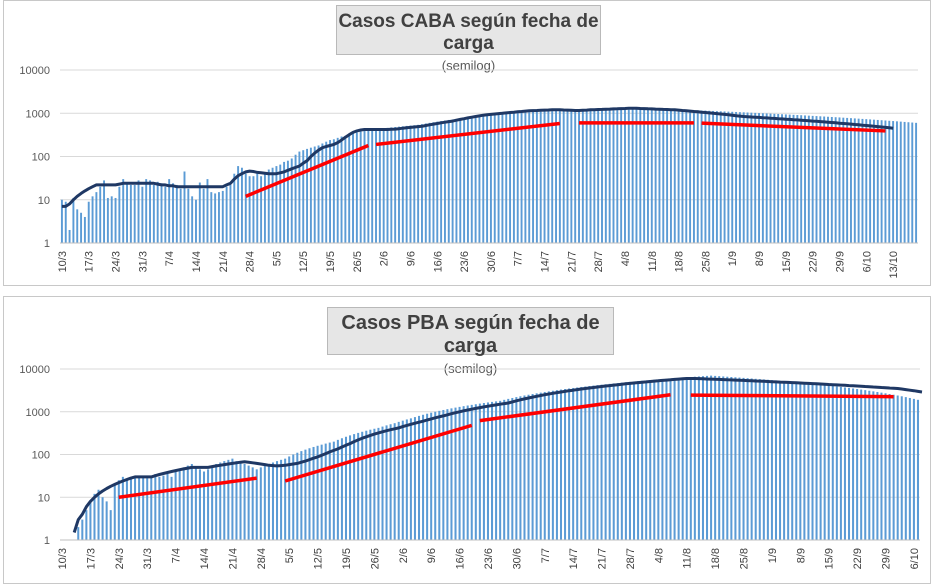 This screenshot has height=586, width=937. Describe the element at coordinates (404, 555) in the screenshot. I see `x-tick-label: 2/6` at that location.